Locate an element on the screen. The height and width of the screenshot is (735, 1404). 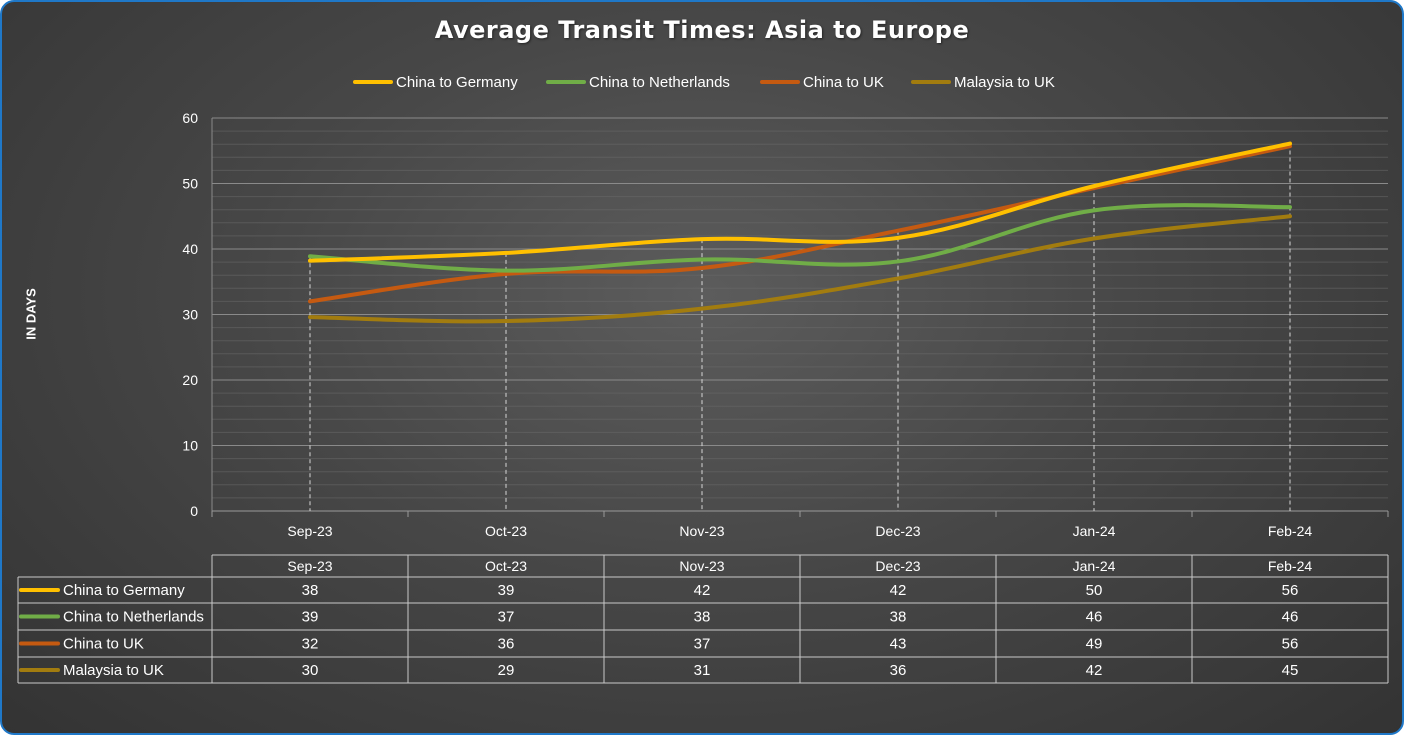
table-header-cell: Oct-23 is located at coordinates (506, 566).